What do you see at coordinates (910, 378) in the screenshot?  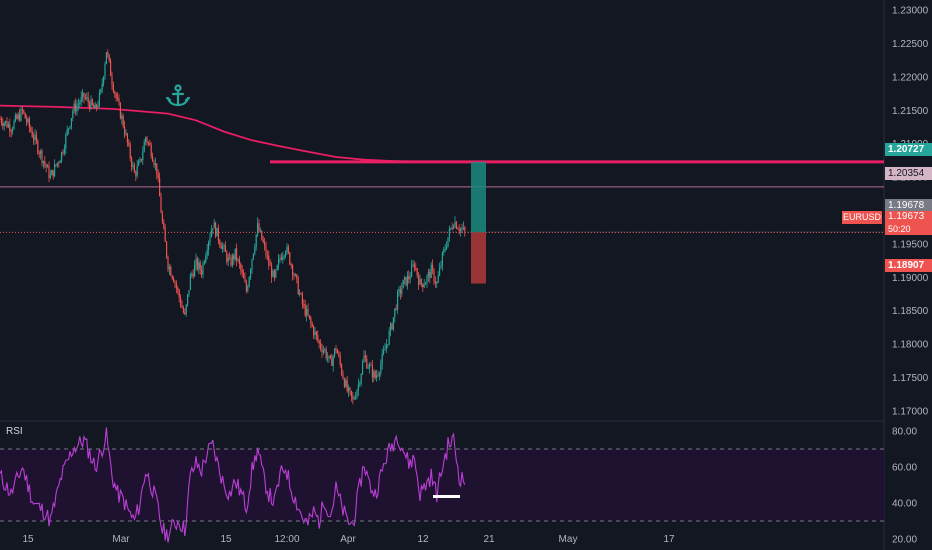 I see `price-tick-label: 1.17500` at bounding box center [910, 378].